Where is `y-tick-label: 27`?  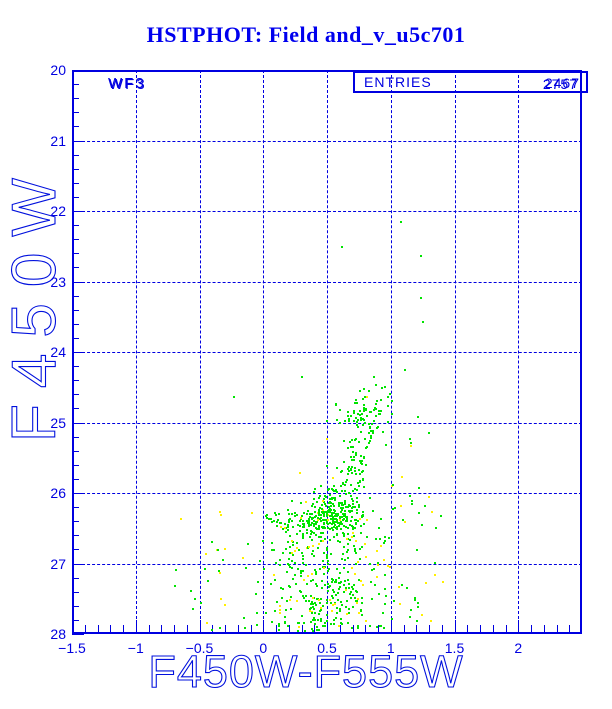 y-tick-label: 27 is located at coordinates (58, 563).